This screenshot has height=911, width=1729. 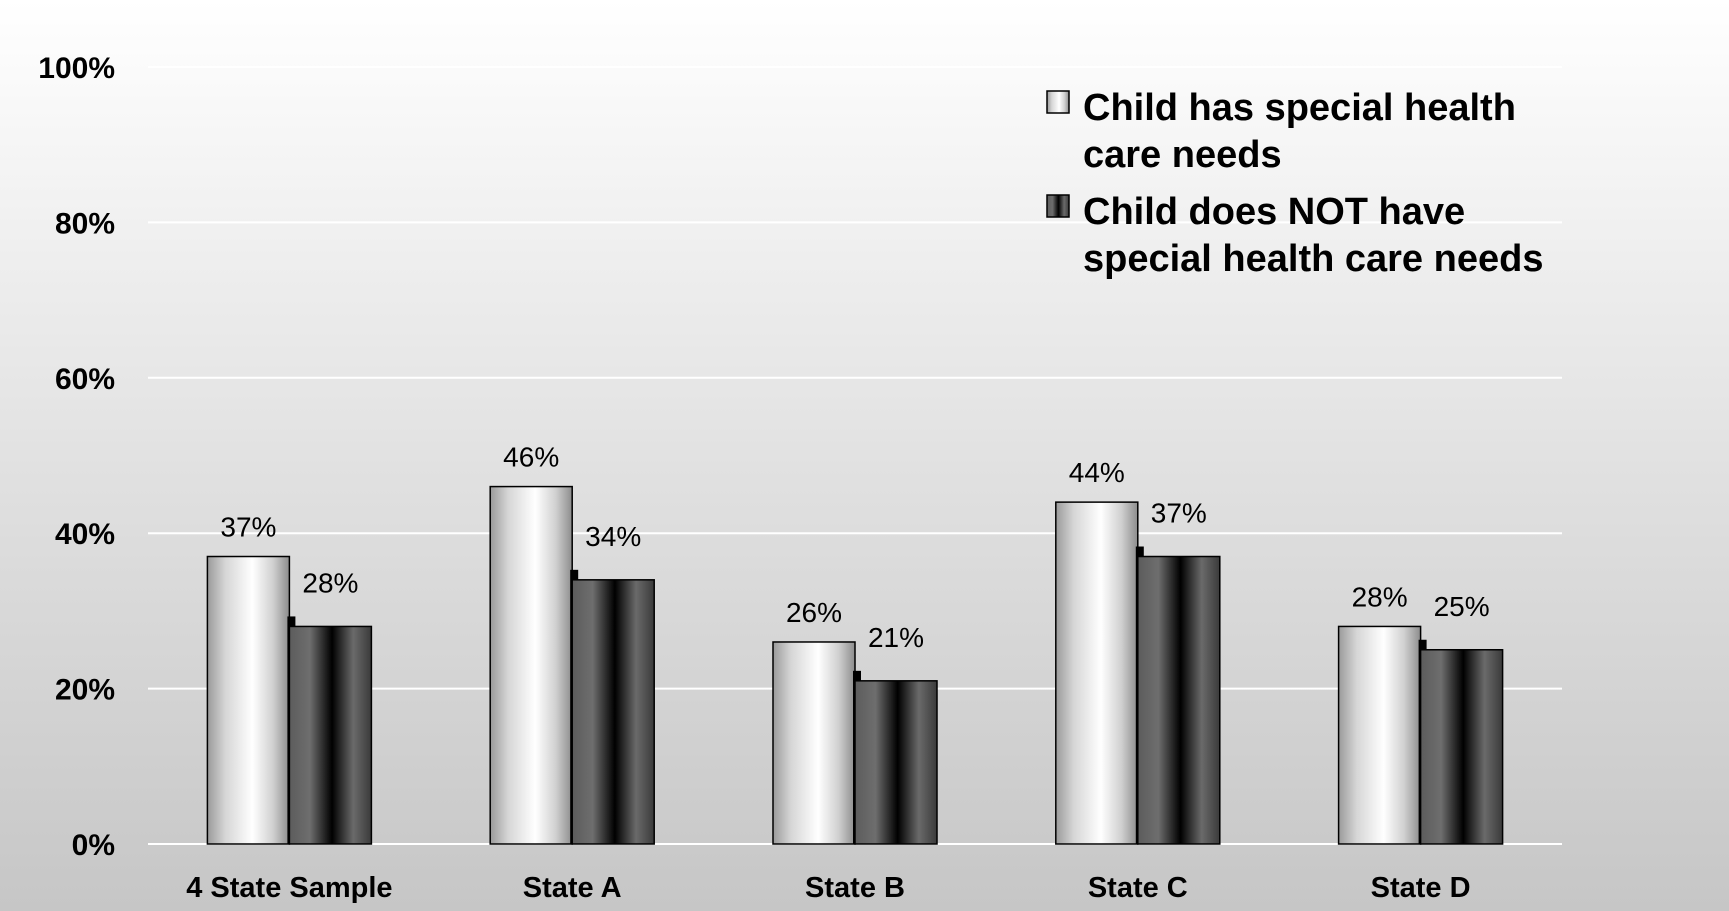 What do you see at coordinates (289, 888) in the screenshot?
I see `x-category-label: 4 State Sample` at bounding box center [289, 888].